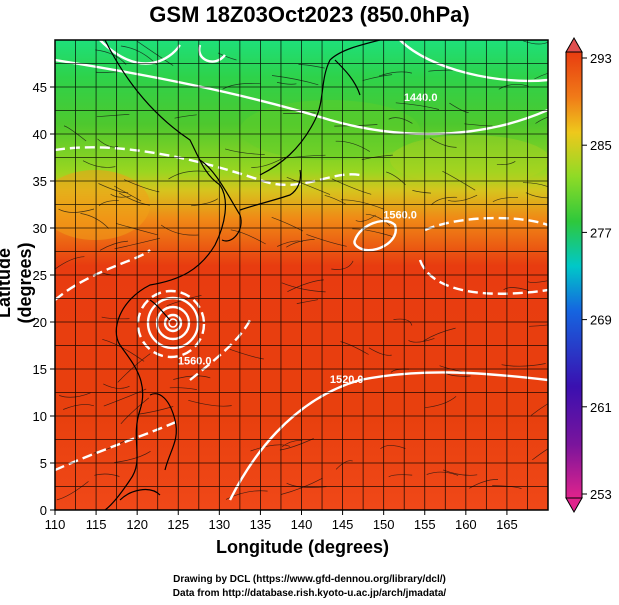 The image size is (619, 605). Describe the element at coordinates (343, 524) in the screenshot. I see `x-tick-label: 145` at that location.